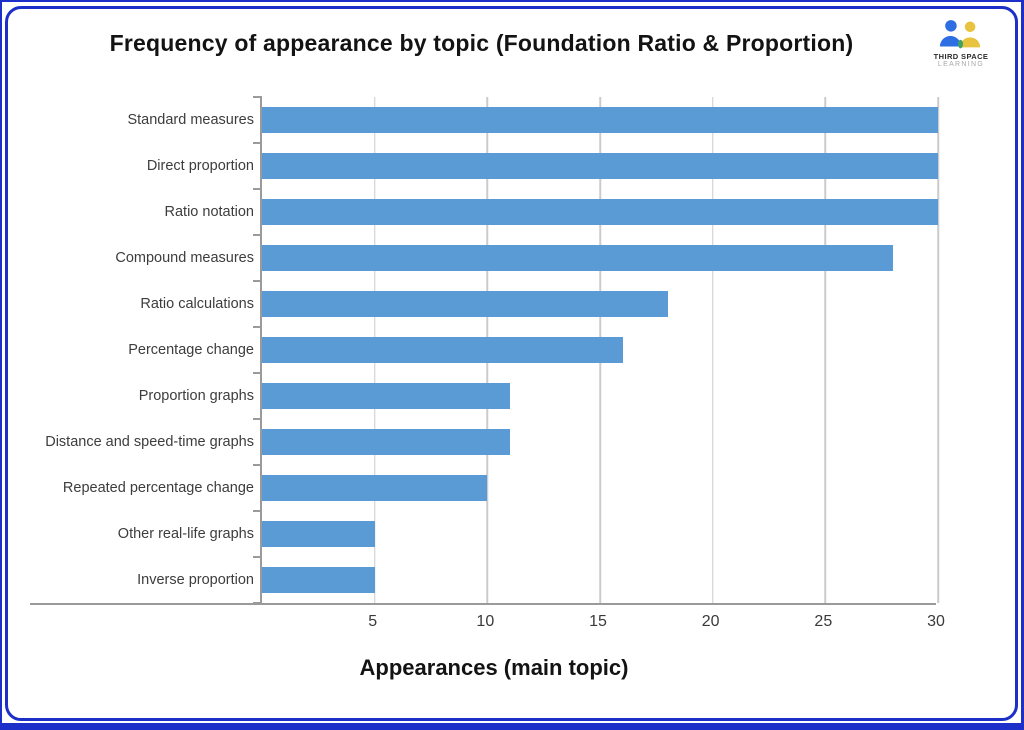  What do you see at coordinates (598, 621) in the screenshot?
I see `x-axis-tick-label: 15` at bounding box center [598, 621].